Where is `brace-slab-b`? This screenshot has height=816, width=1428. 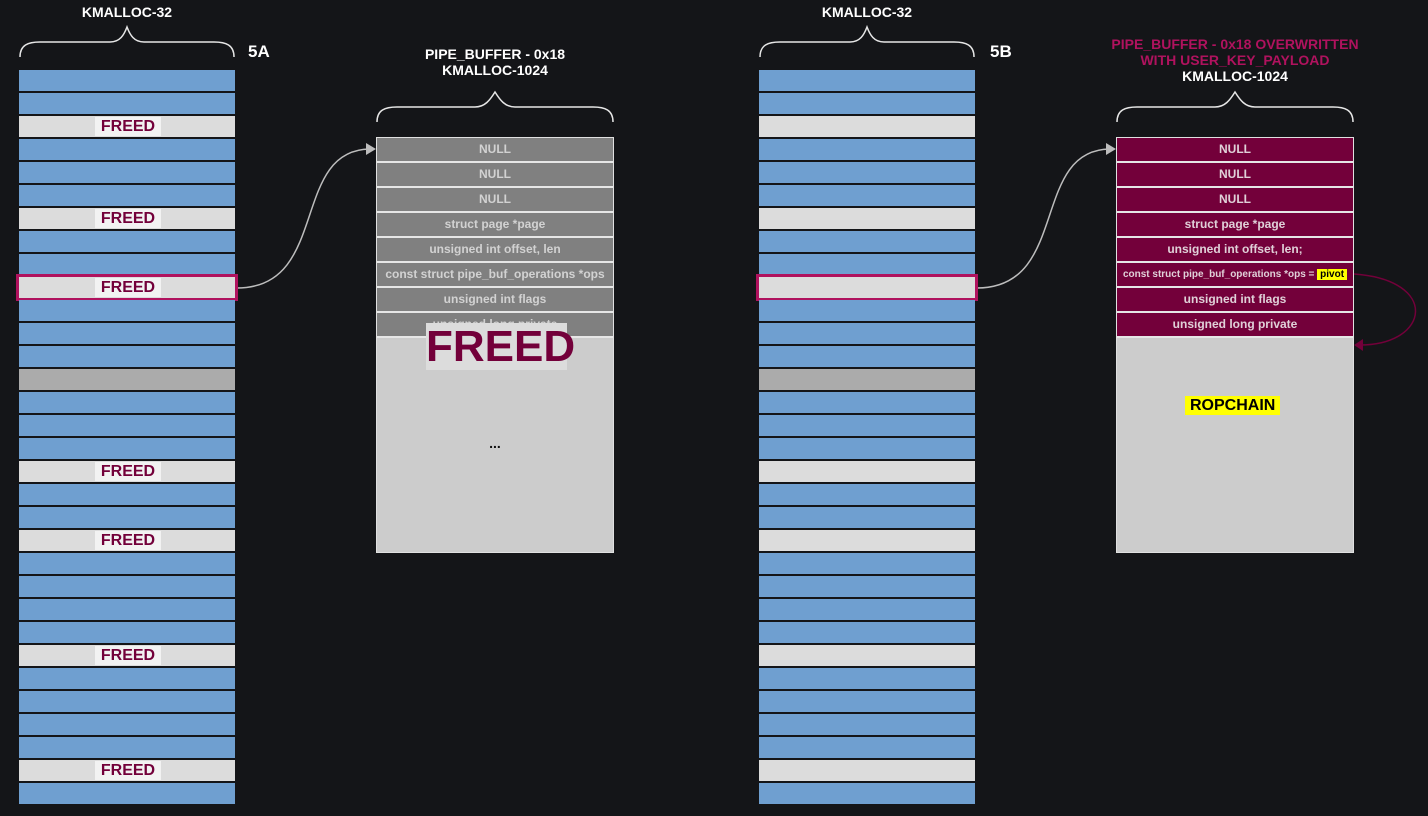
brace-slab-b is located at coordinates (867, 41).